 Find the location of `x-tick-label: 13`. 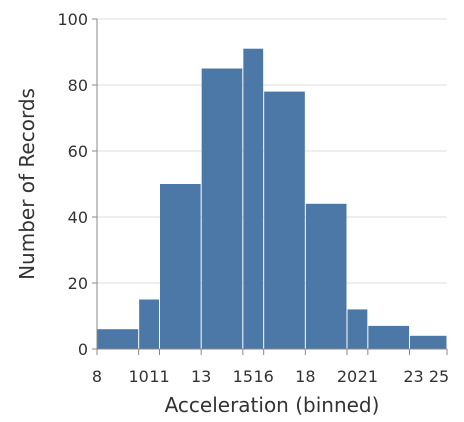

x-tick-label: 13 is located at coordinates (201, 376).